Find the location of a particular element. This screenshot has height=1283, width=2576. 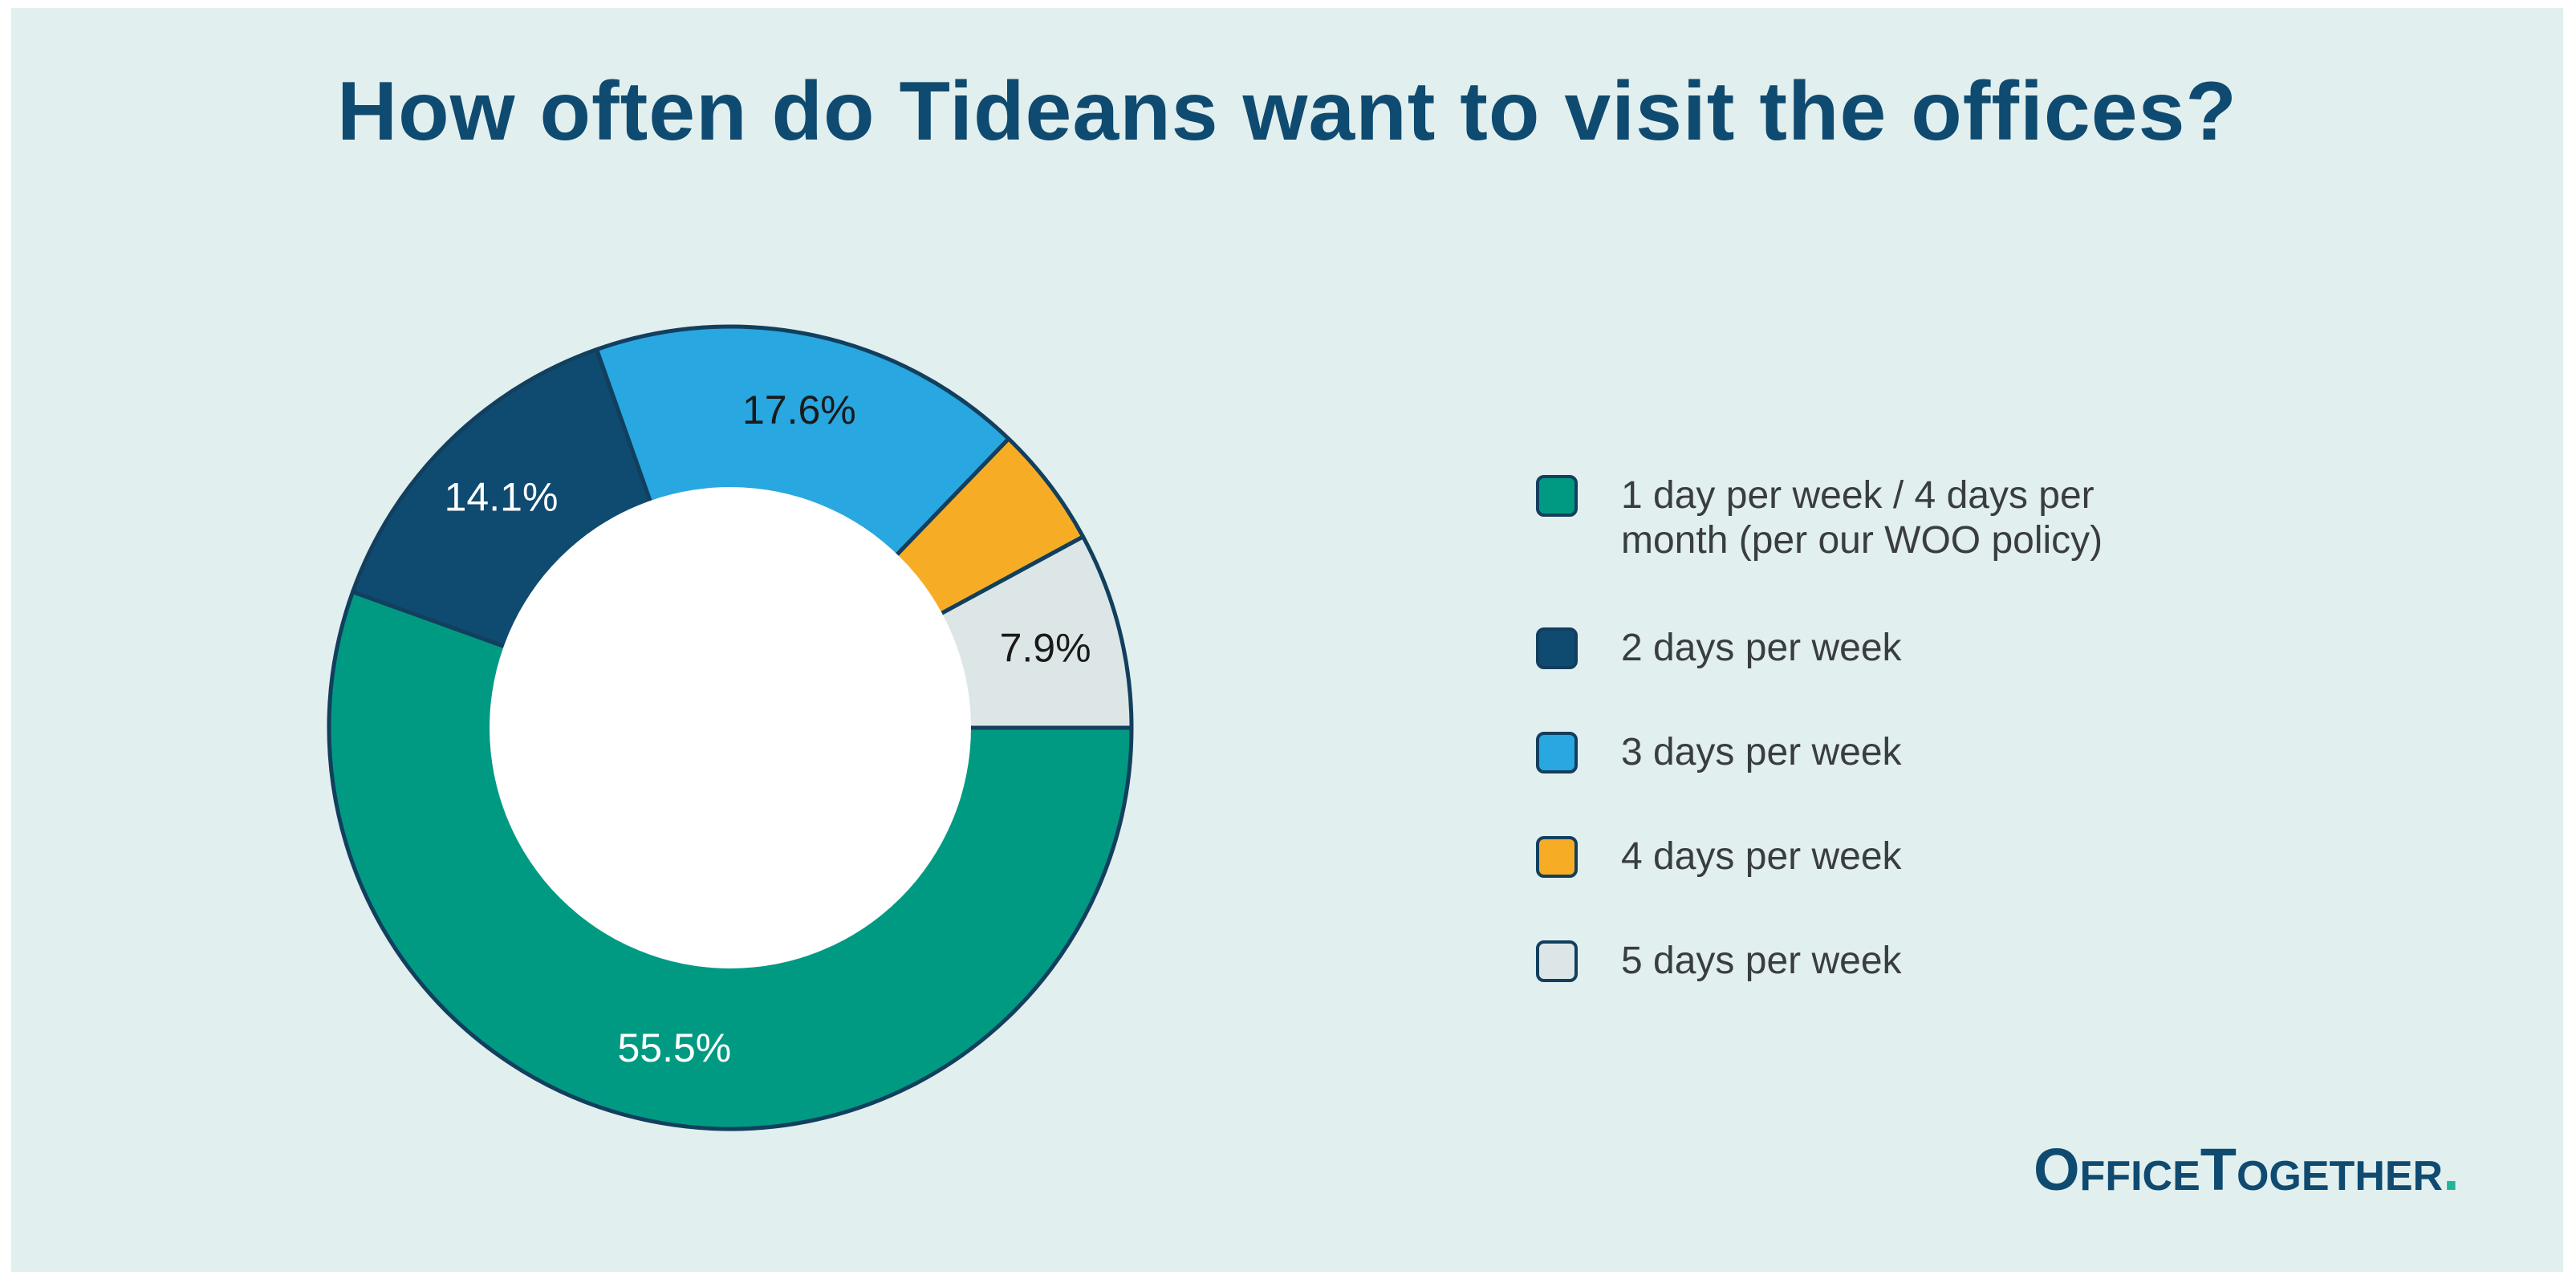

data-label-1-day-per-week-4-days-per-month-per-our-woo-policy: 55.5% is located at coordinates (674, 1048).